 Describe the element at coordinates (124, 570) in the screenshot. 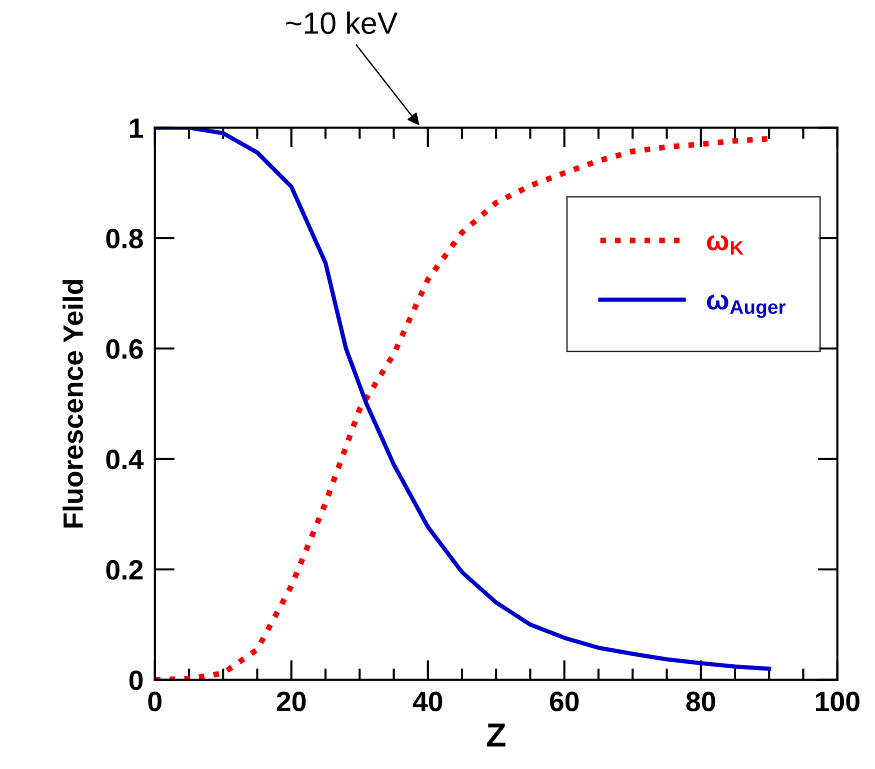

I see `y-tick-label: 0.2` at that location.